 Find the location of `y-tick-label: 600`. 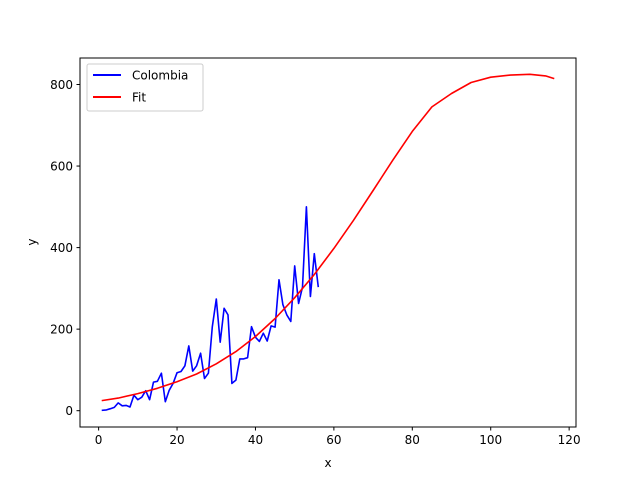

y-tick-label: 600 is located at coordinates (61, 167).